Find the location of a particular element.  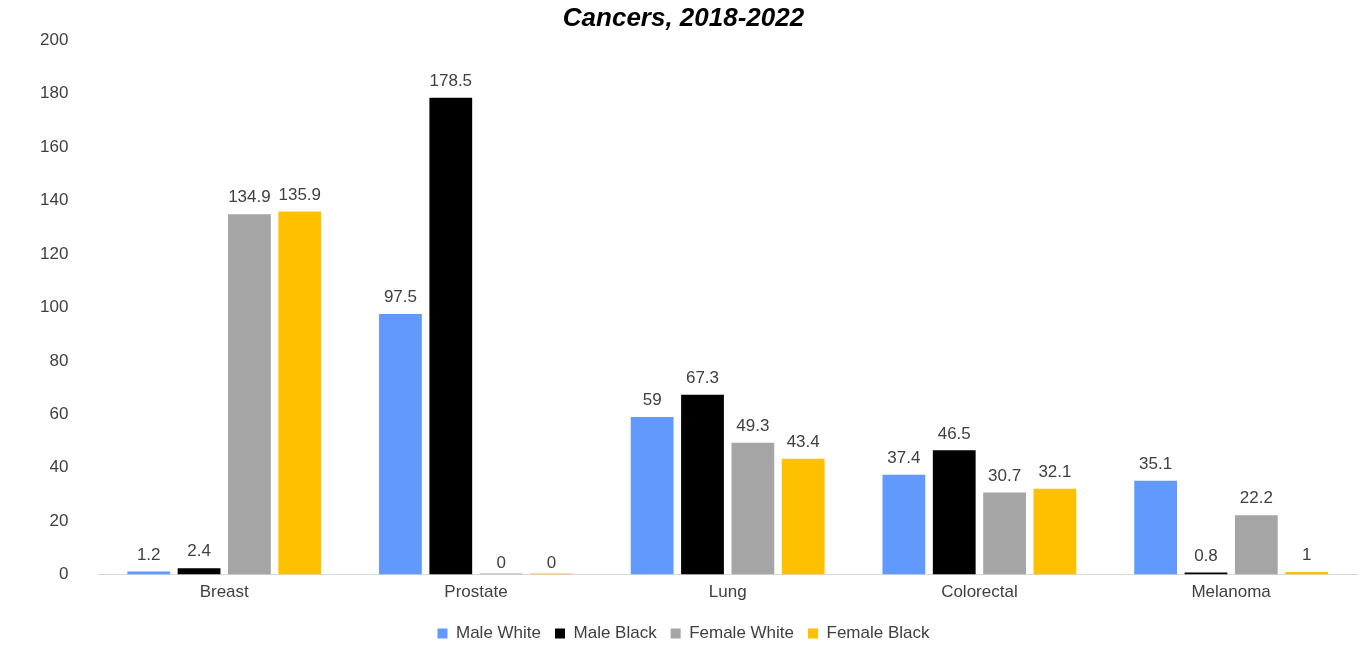

data-label: 2.4 is located at coordinates (199, 551).